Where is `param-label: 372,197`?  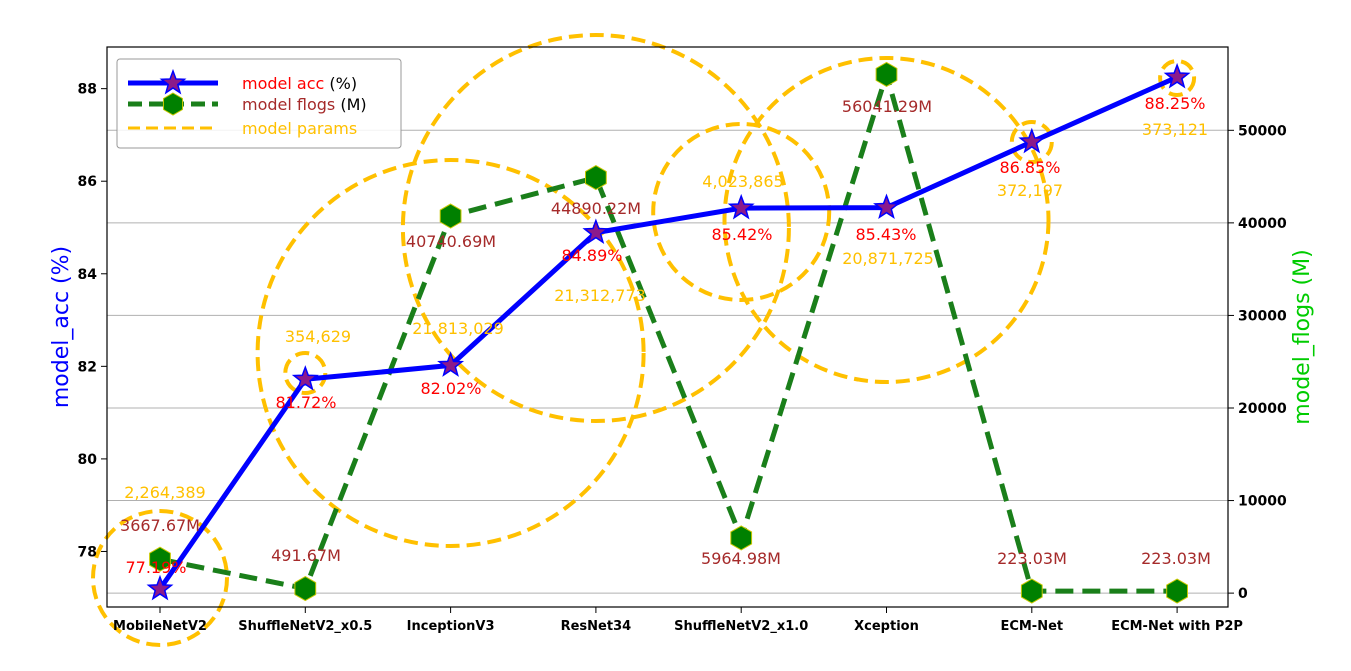
param-label: 372,197 is located at coordinates (1030, 190).